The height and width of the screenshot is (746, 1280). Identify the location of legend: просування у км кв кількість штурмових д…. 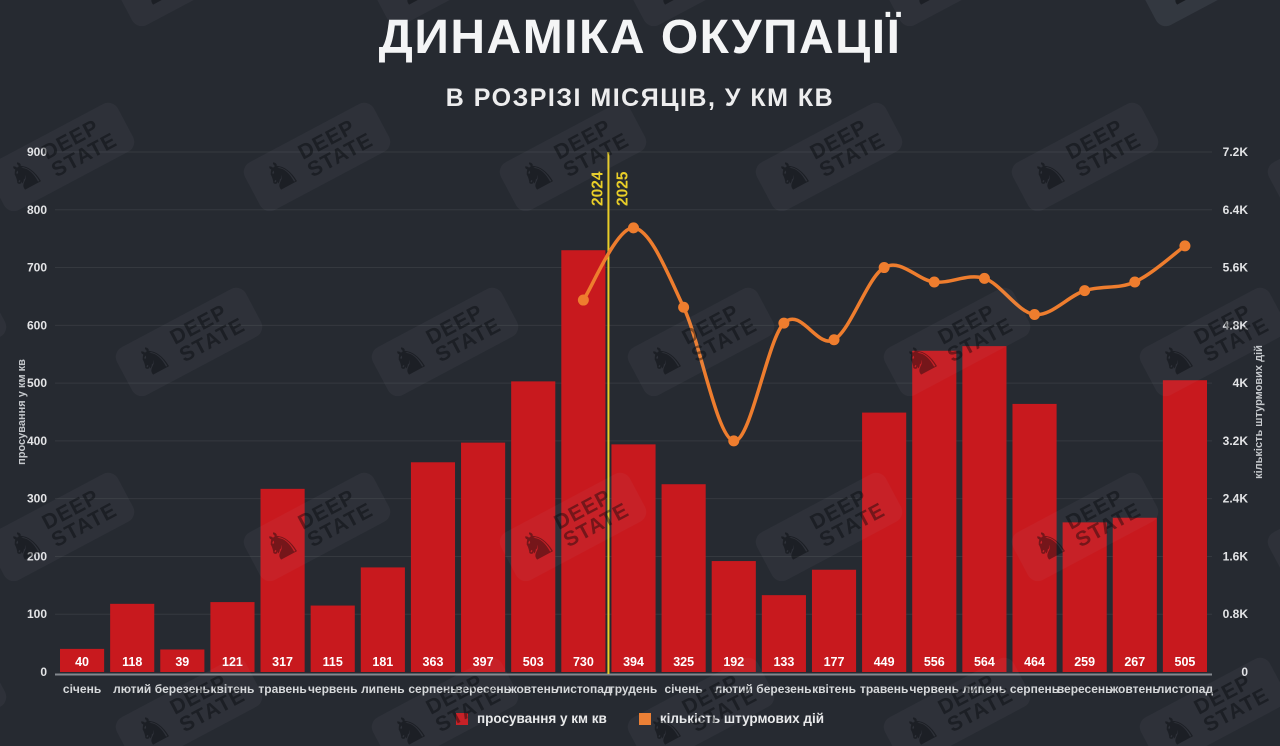
(640, 718).